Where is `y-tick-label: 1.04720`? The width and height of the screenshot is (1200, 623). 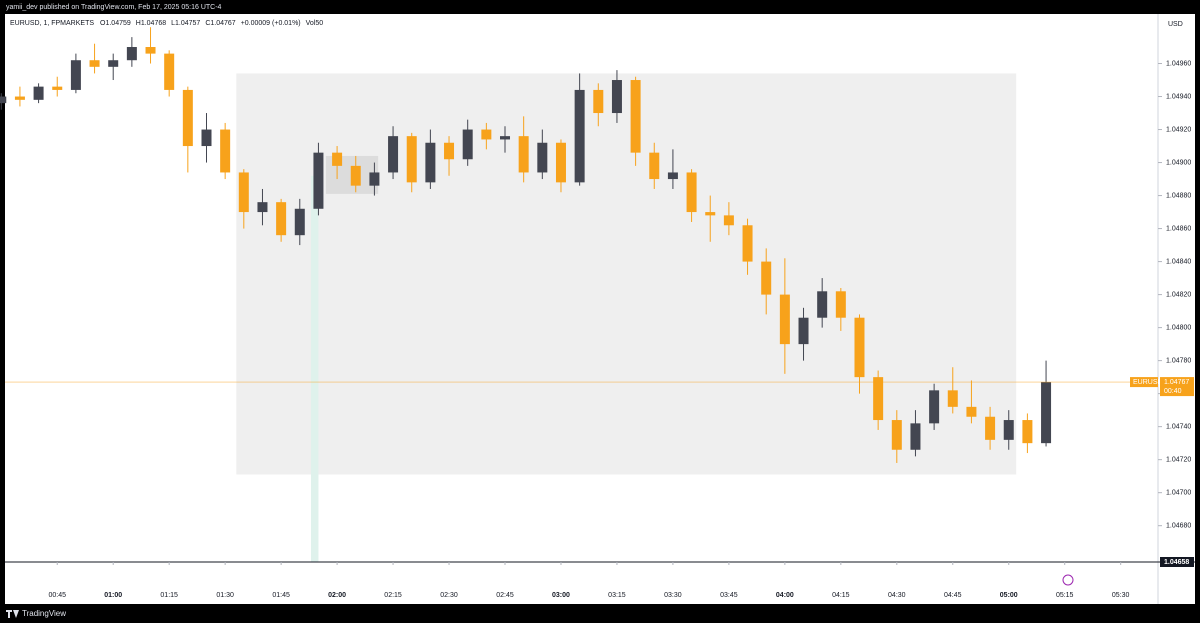 y-tick-label: 1.04720 is located at coordinates (1178, 460).